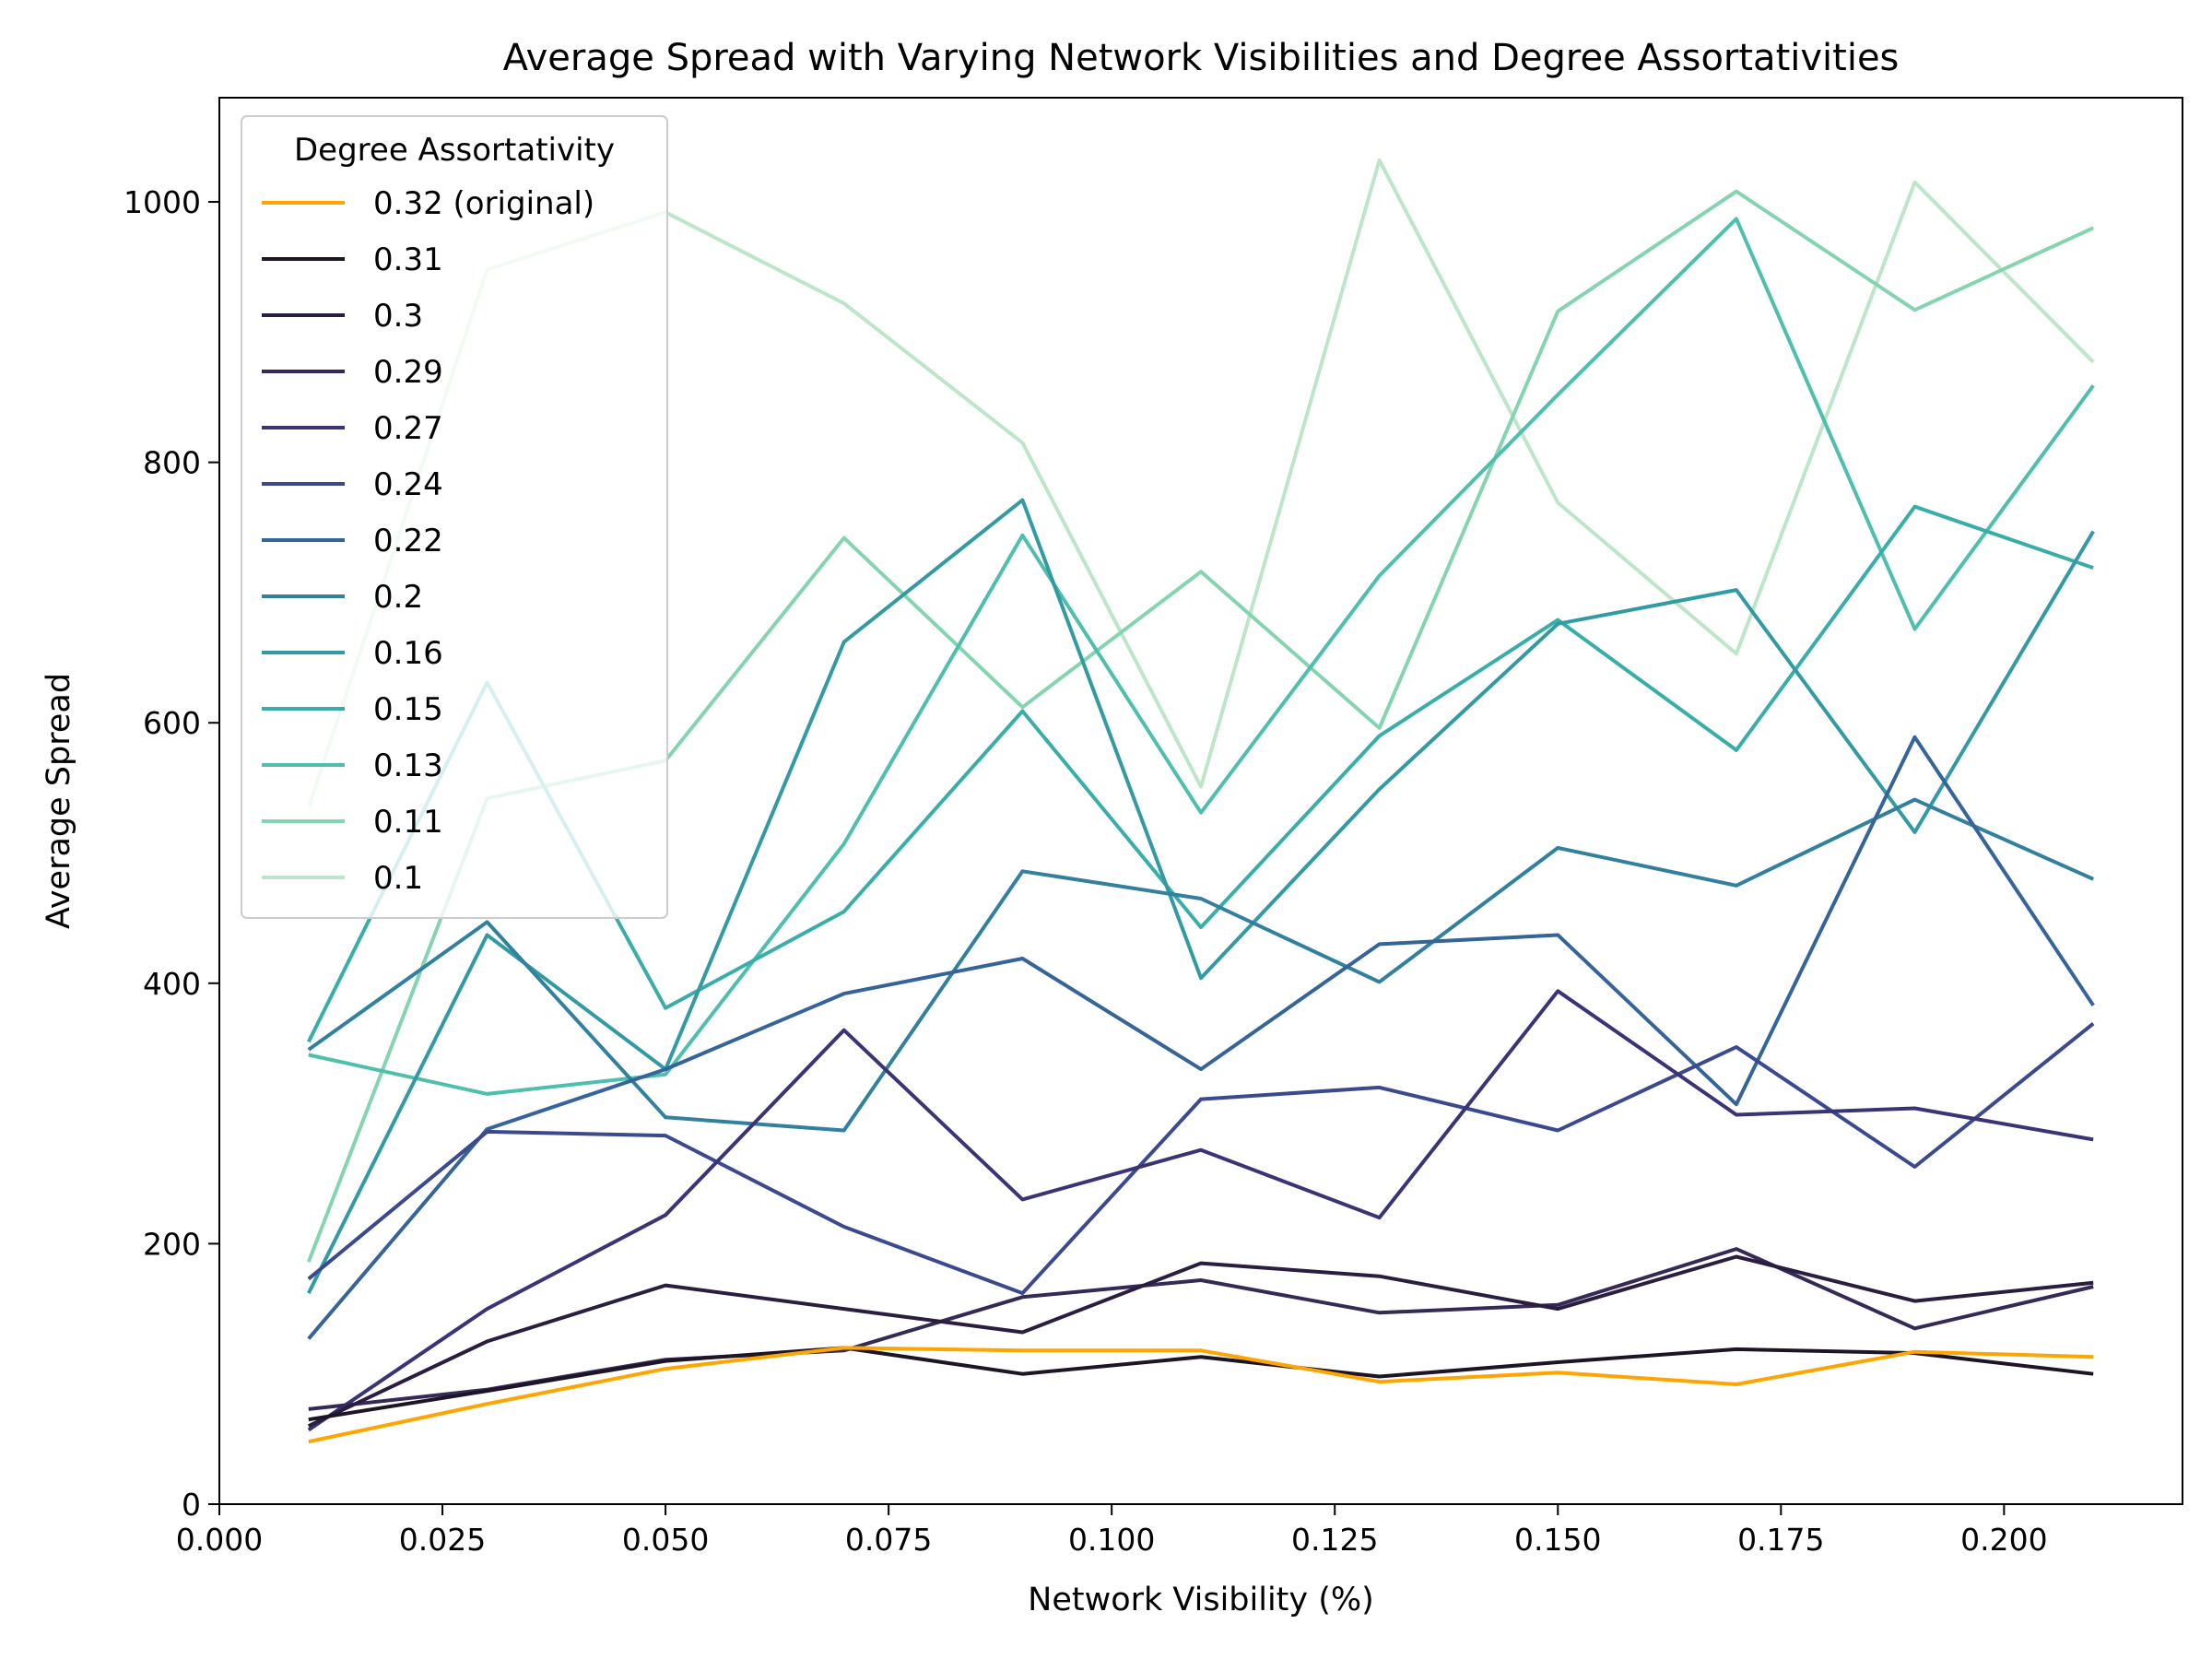 This screenshot has height=1659, width=2212. Describe the element at coordinates (162, 202) in the screenshot. I see `y-tick-label: 1000` at that location.